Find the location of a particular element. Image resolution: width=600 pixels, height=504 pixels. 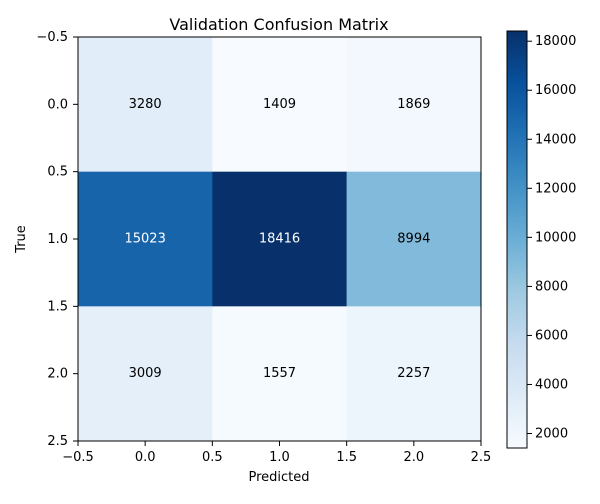

x-tick-label-4: 1.5 is located at coordinates (346, 457).